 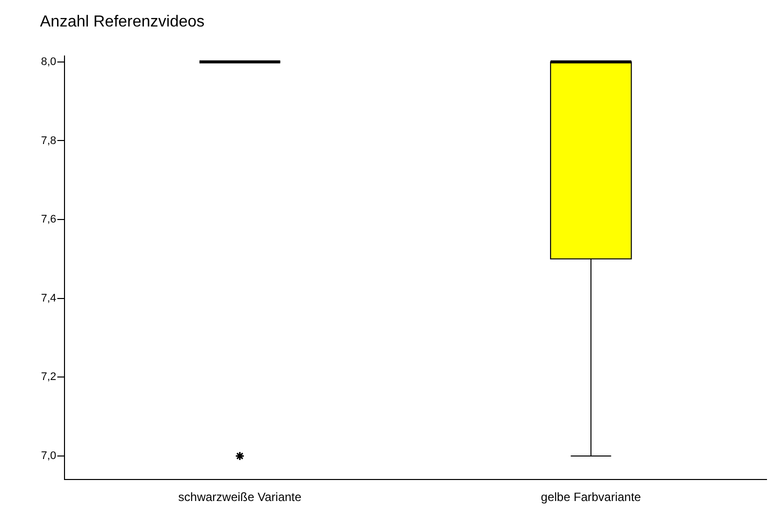 I want to click on y-tick-label: 7,2, so click(x=48, y=377).